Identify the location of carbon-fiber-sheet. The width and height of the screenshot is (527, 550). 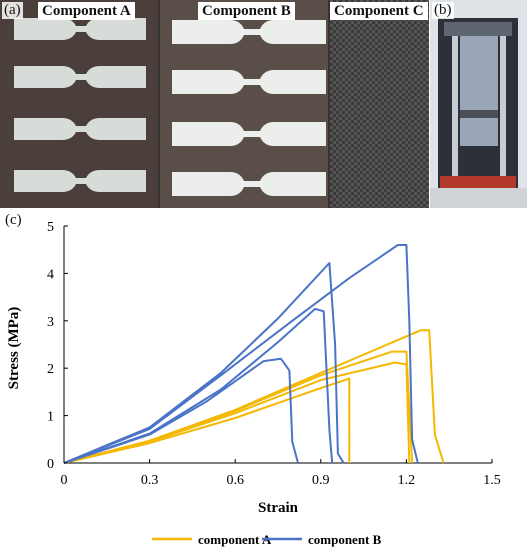
(379, 104).